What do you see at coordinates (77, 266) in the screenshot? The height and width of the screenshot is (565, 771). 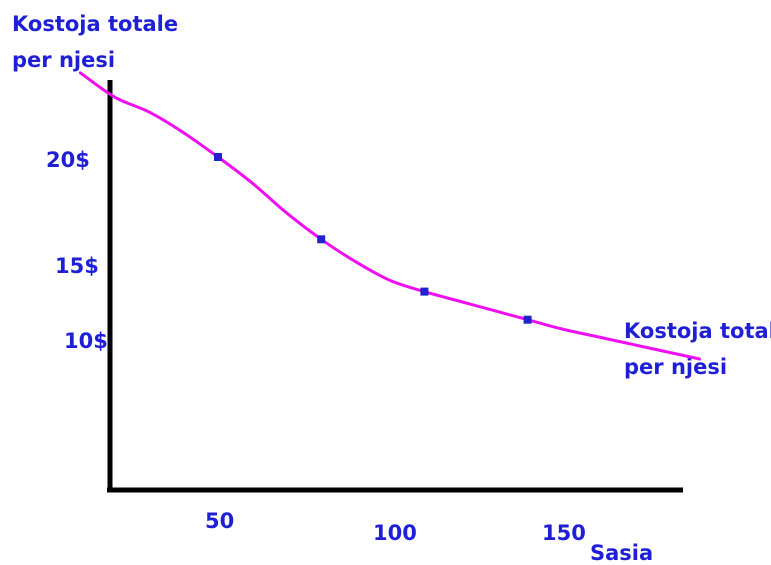 I see `y-tick-label-15: 15$` at bounding box center [77, 266].